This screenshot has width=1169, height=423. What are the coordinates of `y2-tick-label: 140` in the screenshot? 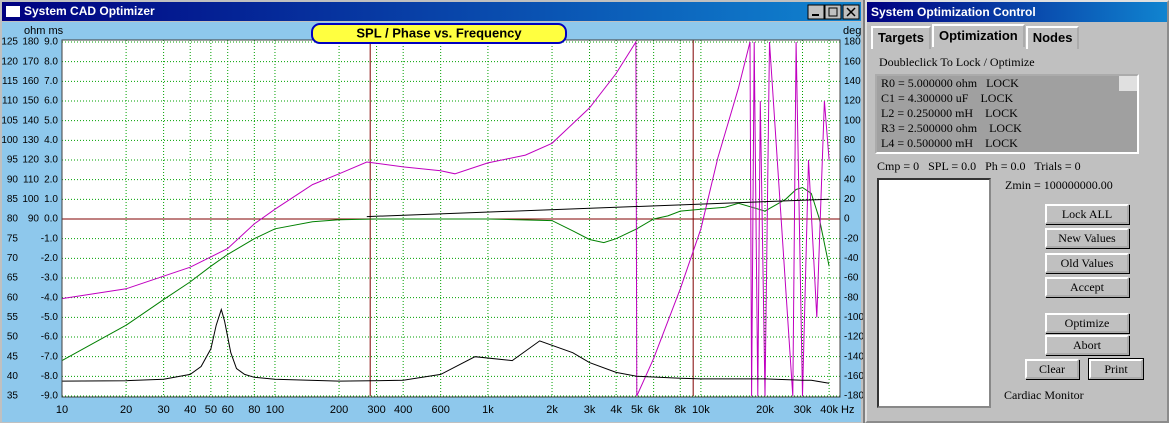 It's located at (852, 81).